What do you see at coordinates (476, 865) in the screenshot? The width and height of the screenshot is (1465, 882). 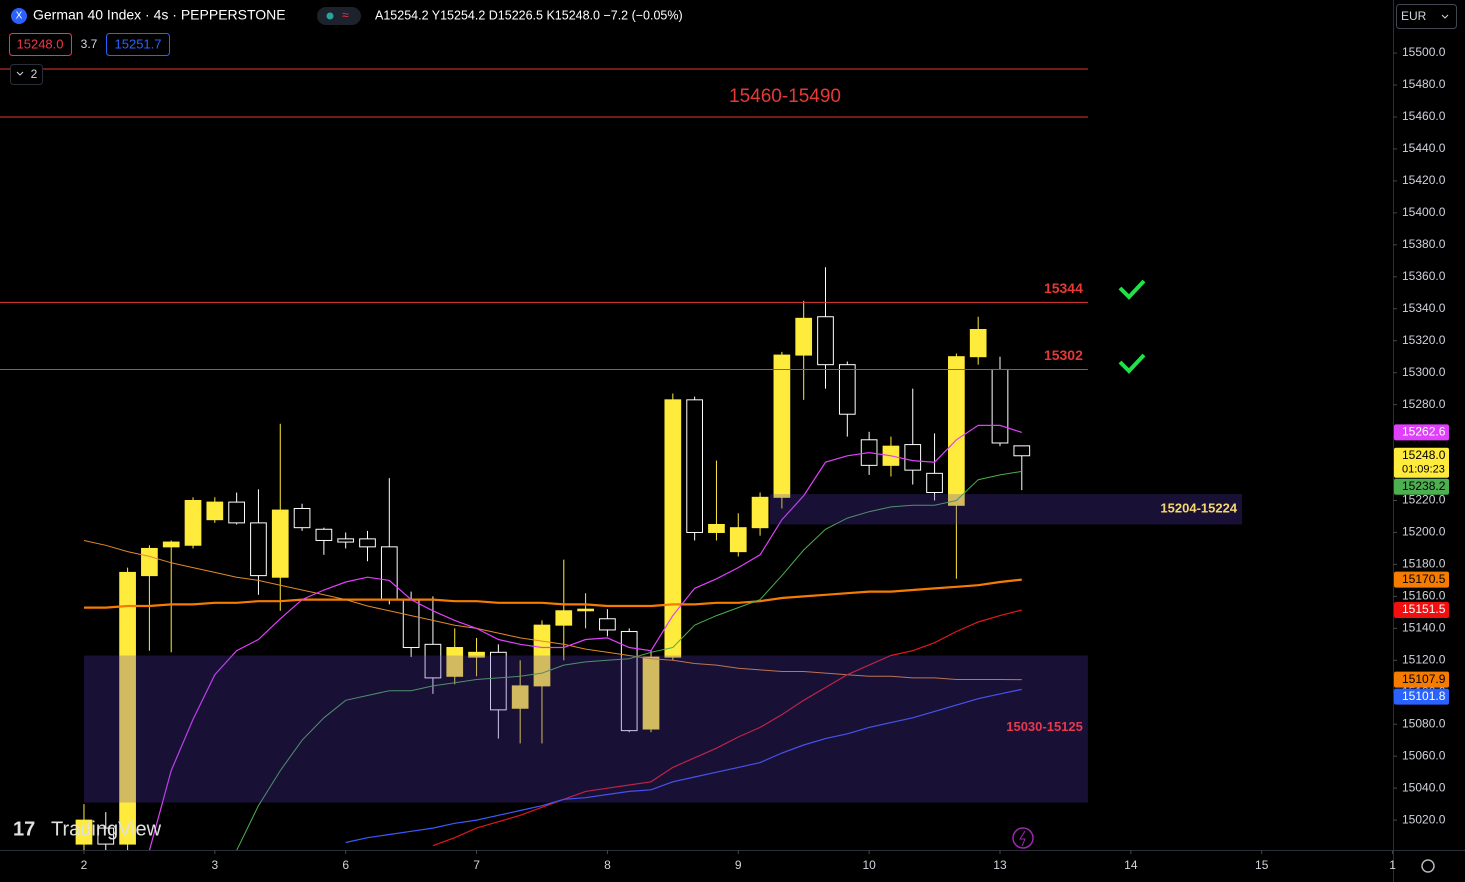 I see `x-tick-label: 7` at bounding box center [476, 865].